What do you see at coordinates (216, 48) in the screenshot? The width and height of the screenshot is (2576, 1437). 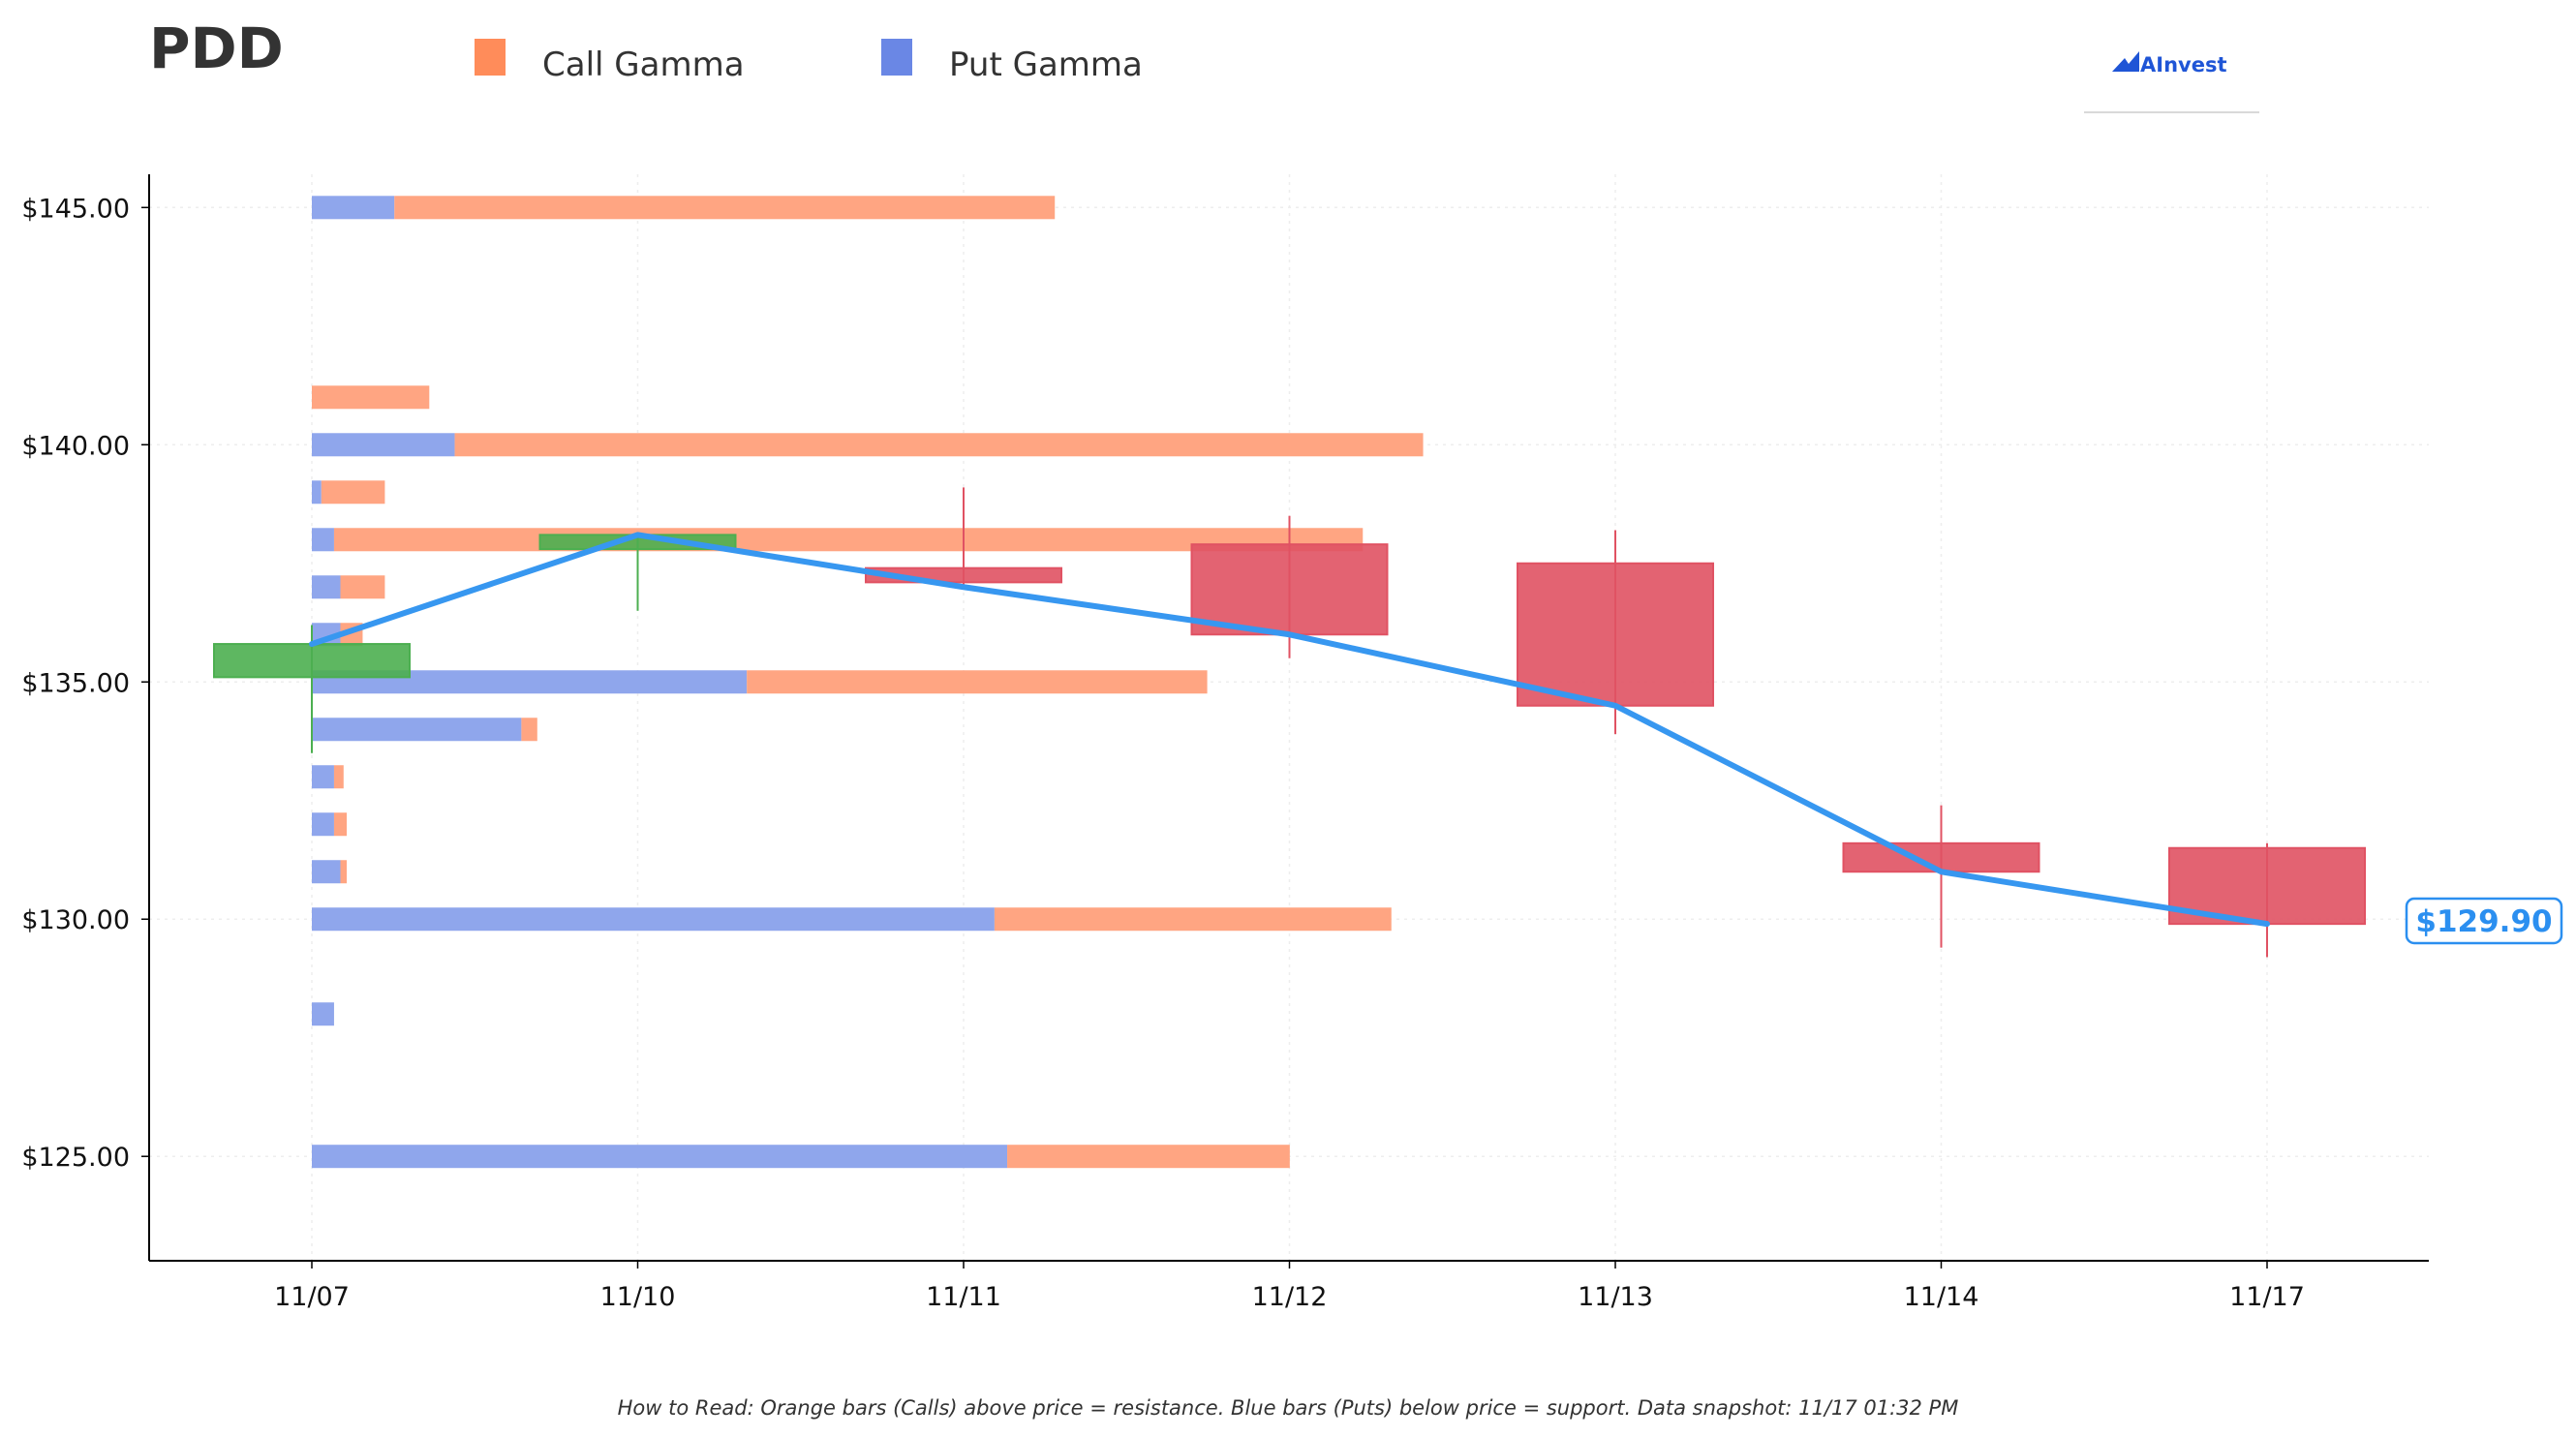 I see `chart-title: PDD` at bounding box center [216, 48].